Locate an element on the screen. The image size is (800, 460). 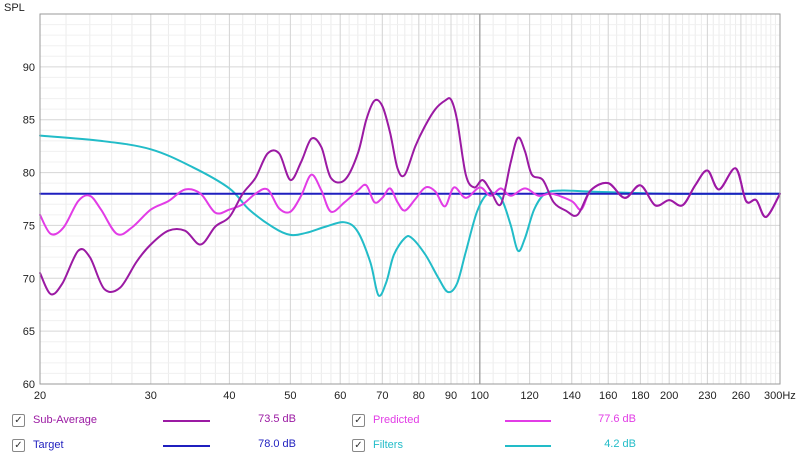
legend-item-predicted: ✓ Predicted is located at coordinates (385, 420).